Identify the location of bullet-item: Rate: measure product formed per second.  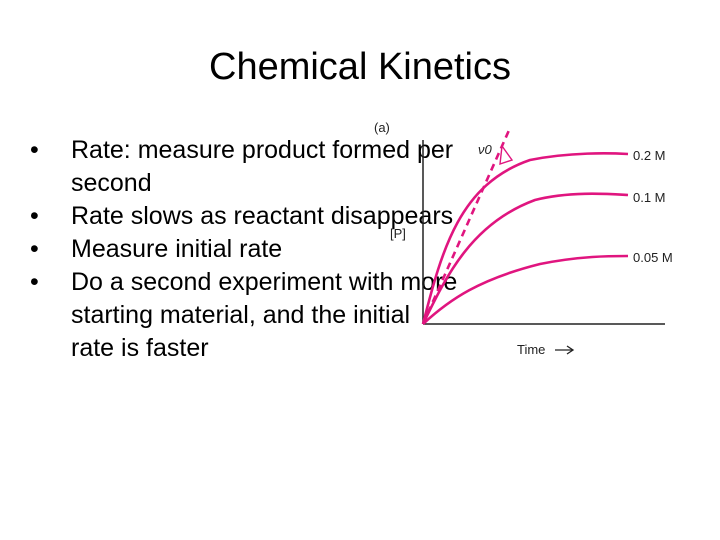
(245, 167).